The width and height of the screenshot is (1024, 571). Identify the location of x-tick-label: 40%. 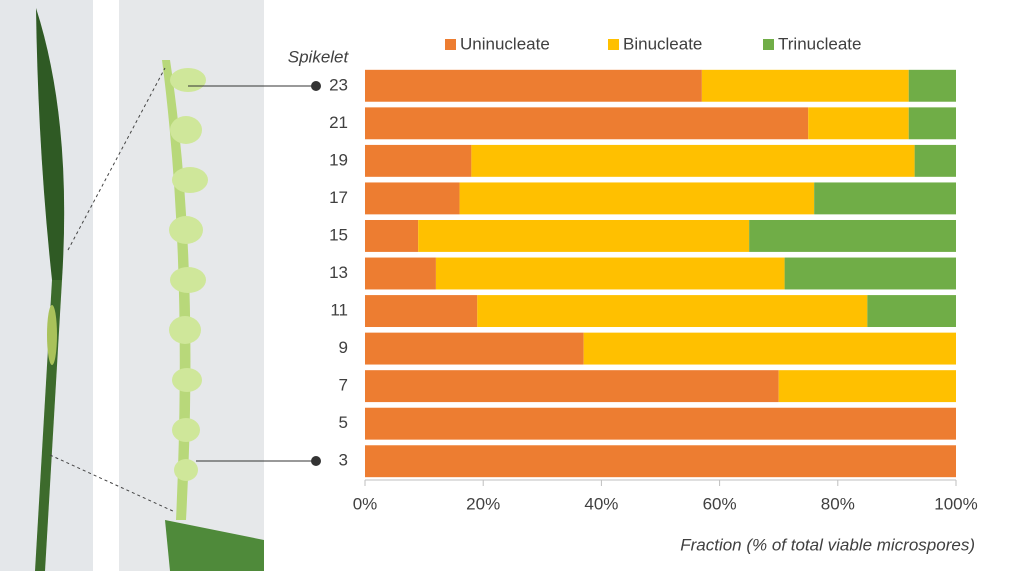
(601, 503).